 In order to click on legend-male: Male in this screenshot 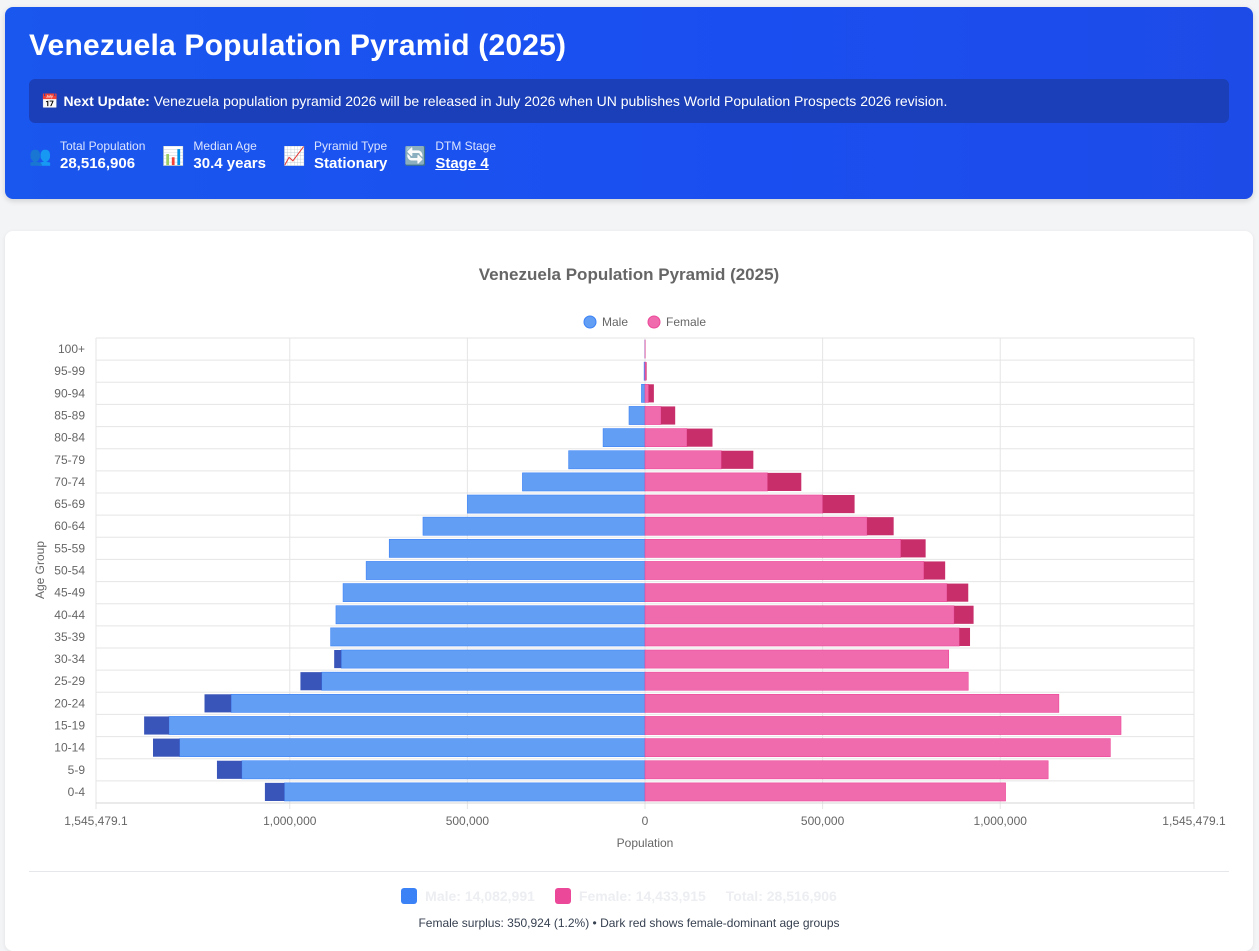, I will do `click(606, 322)`.